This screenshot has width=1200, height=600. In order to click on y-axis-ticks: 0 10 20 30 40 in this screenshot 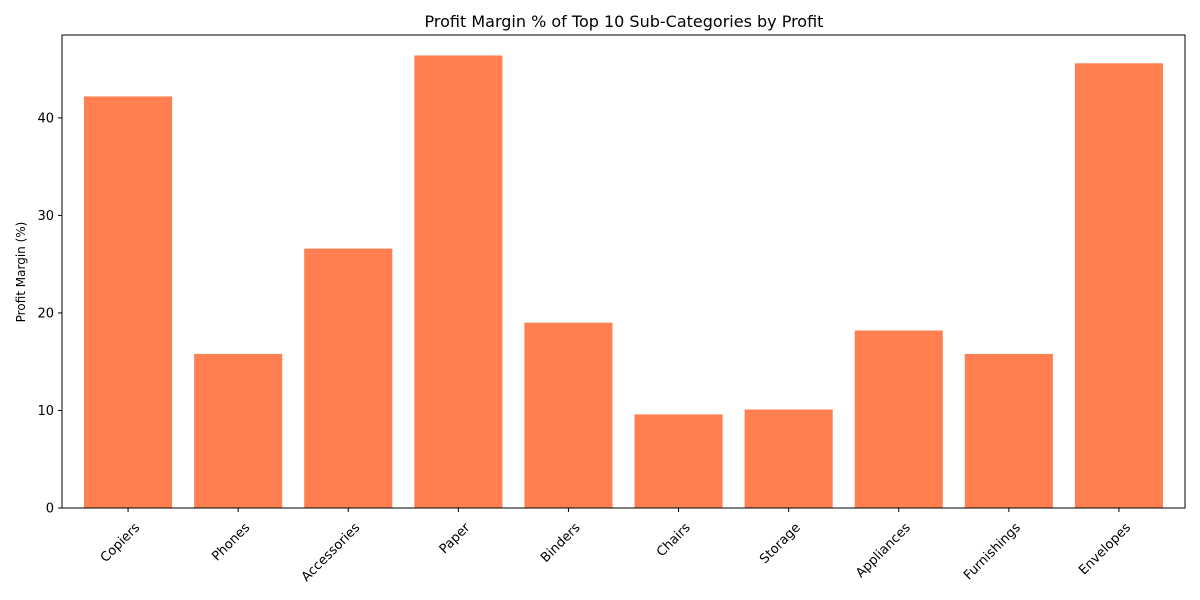, I will do `click(49, 314)`.